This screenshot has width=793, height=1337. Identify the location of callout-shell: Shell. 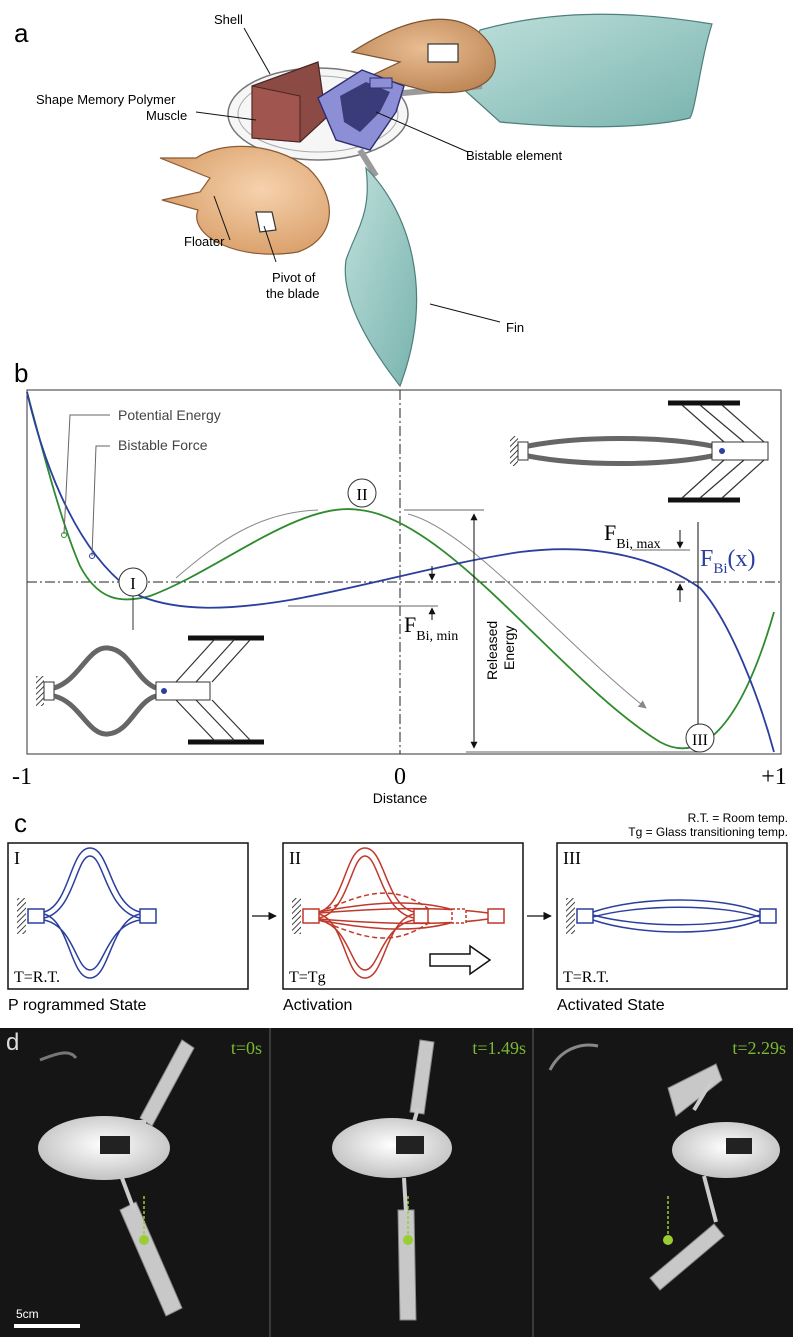
(228, 19).